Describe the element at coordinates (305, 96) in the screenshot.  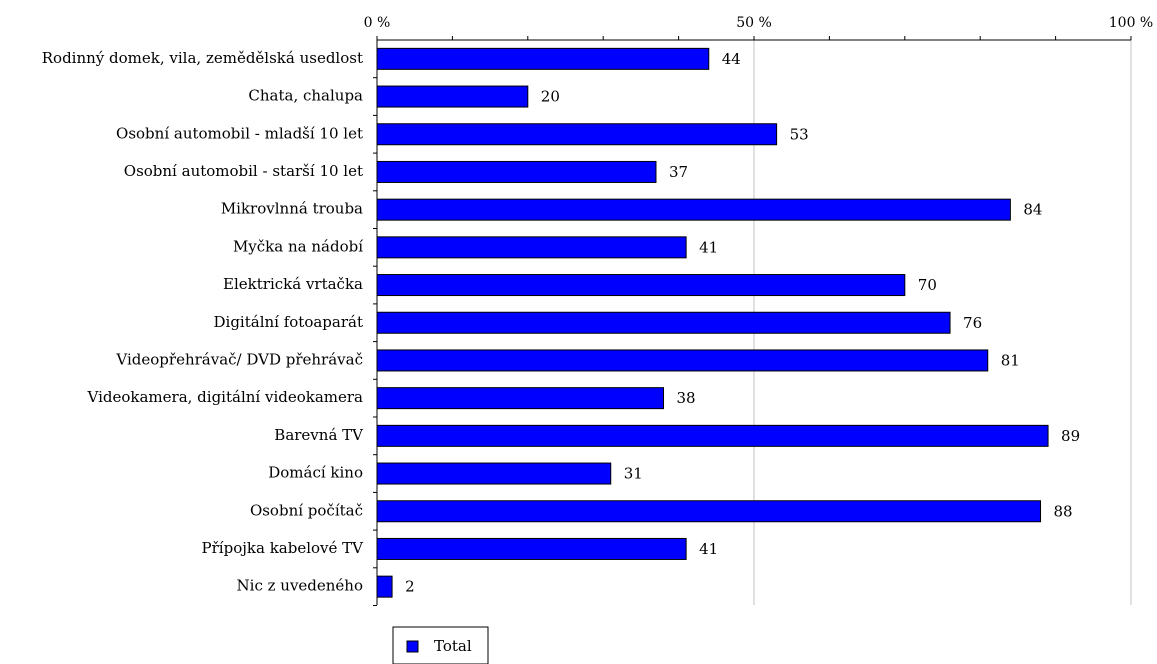
I see `category-label: Chata, chalupa` at that location.